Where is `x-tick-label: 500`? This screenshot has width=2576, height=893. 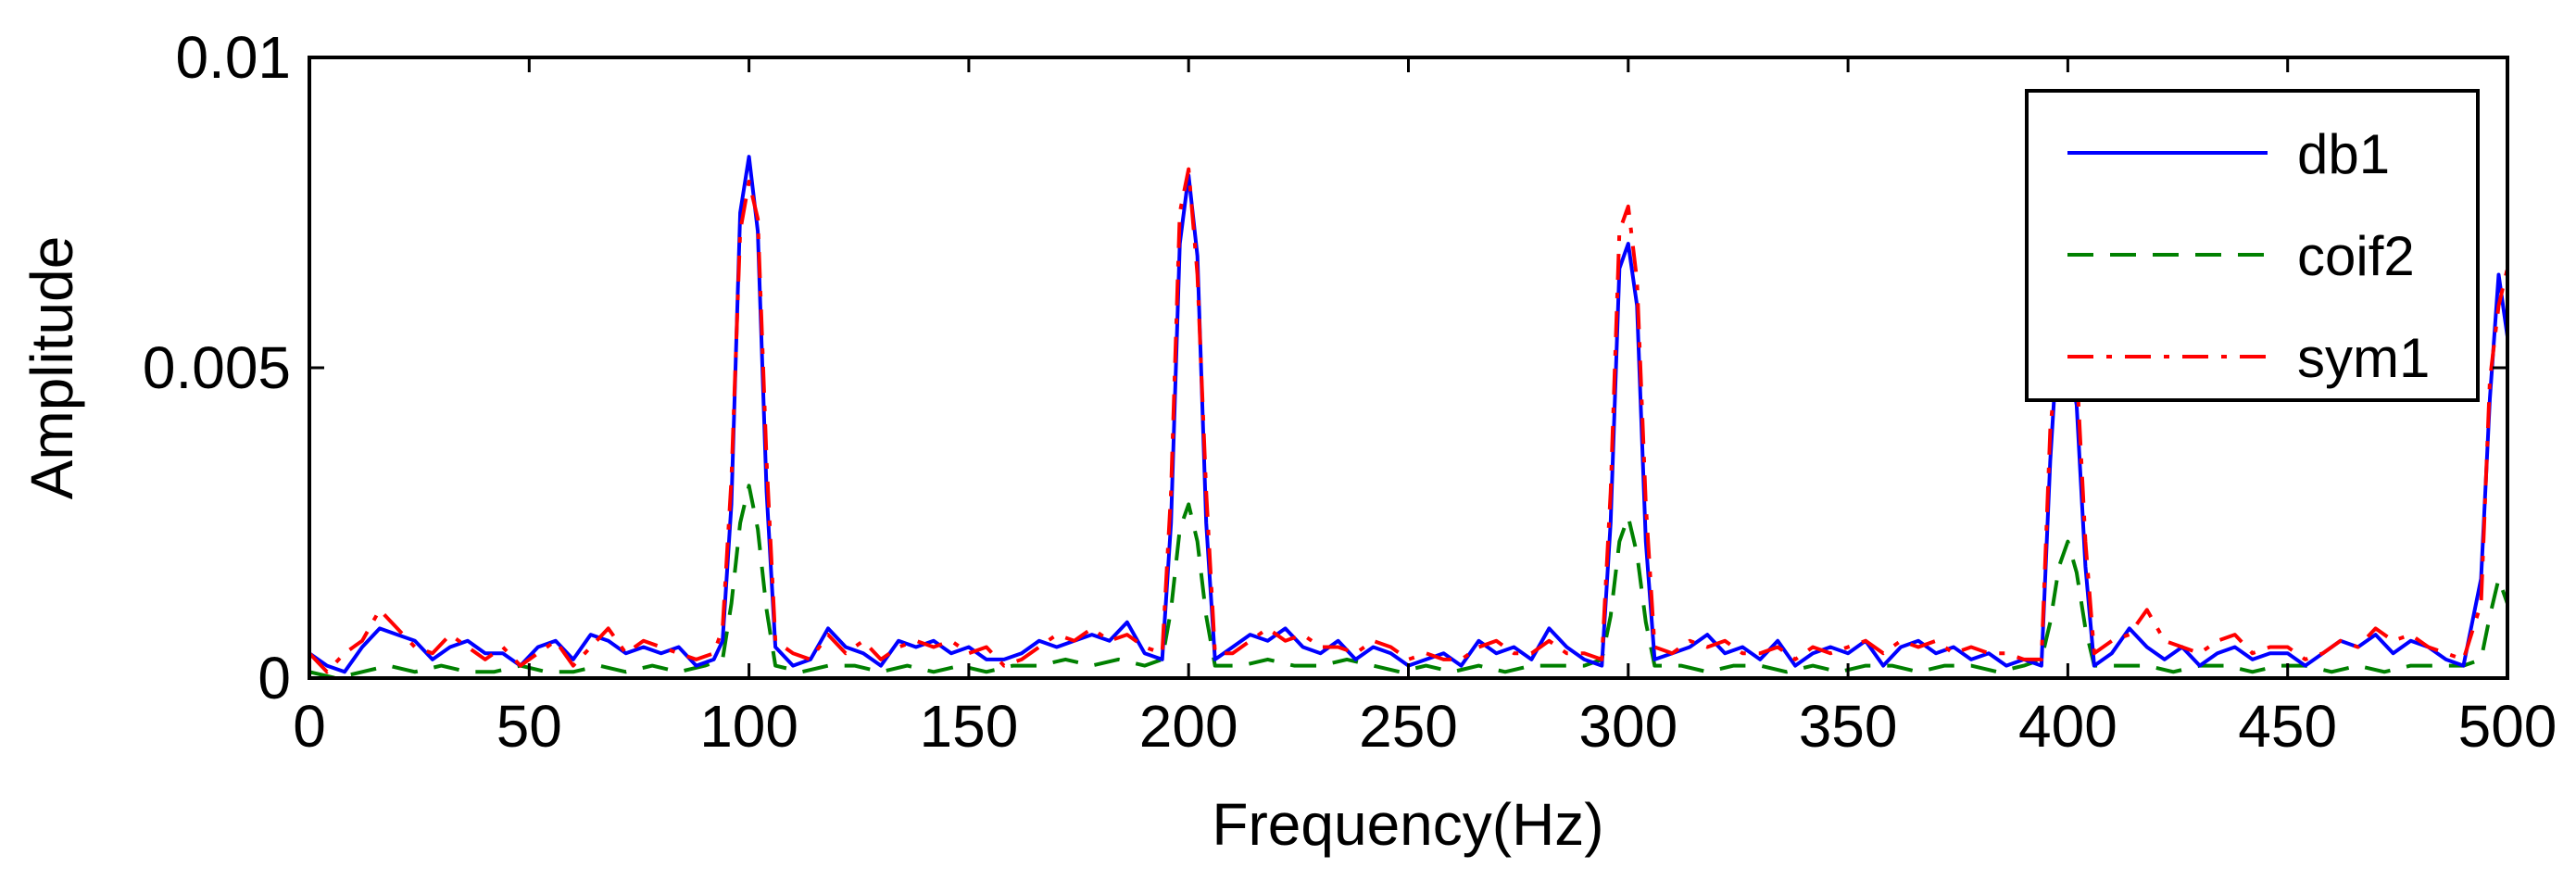 x-tick-label: 500 is located at coordinates (2507, 726).